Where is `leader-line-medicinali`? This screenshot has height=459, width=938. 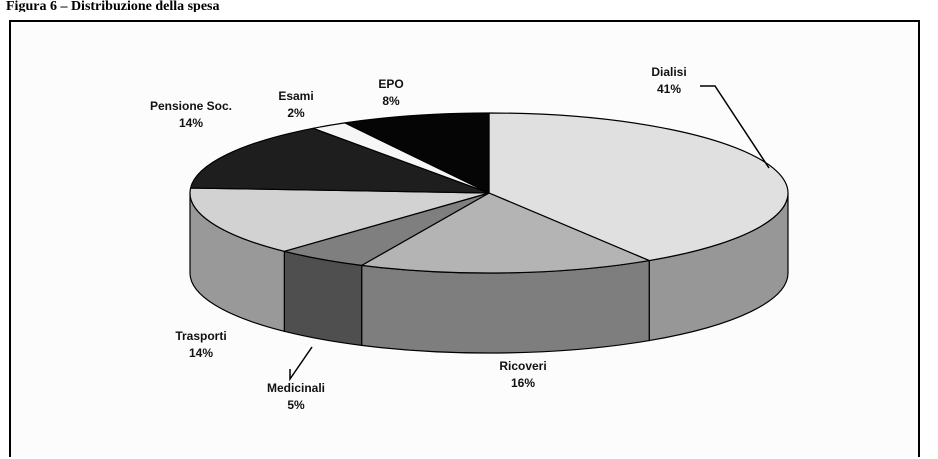 leader-line-medicinali is located at coordinates (301, 364).